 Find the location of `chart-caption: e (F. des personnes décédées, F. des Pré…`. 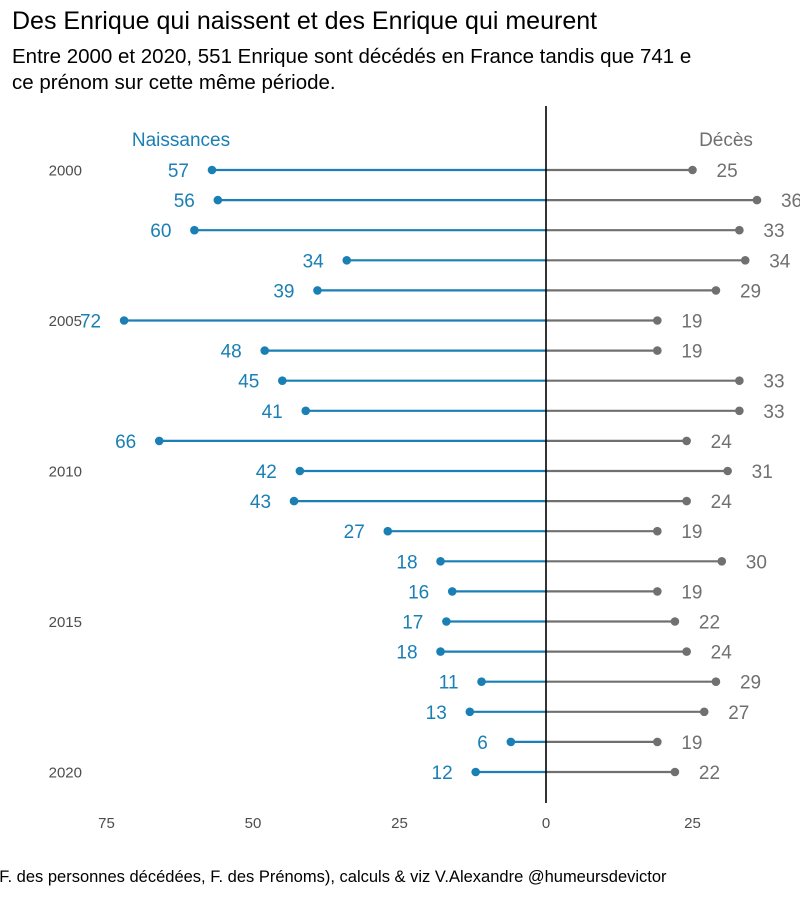

chart-caption: e (F. des personnes décédées, F. des Pré… is located at coordinates (333, 877).